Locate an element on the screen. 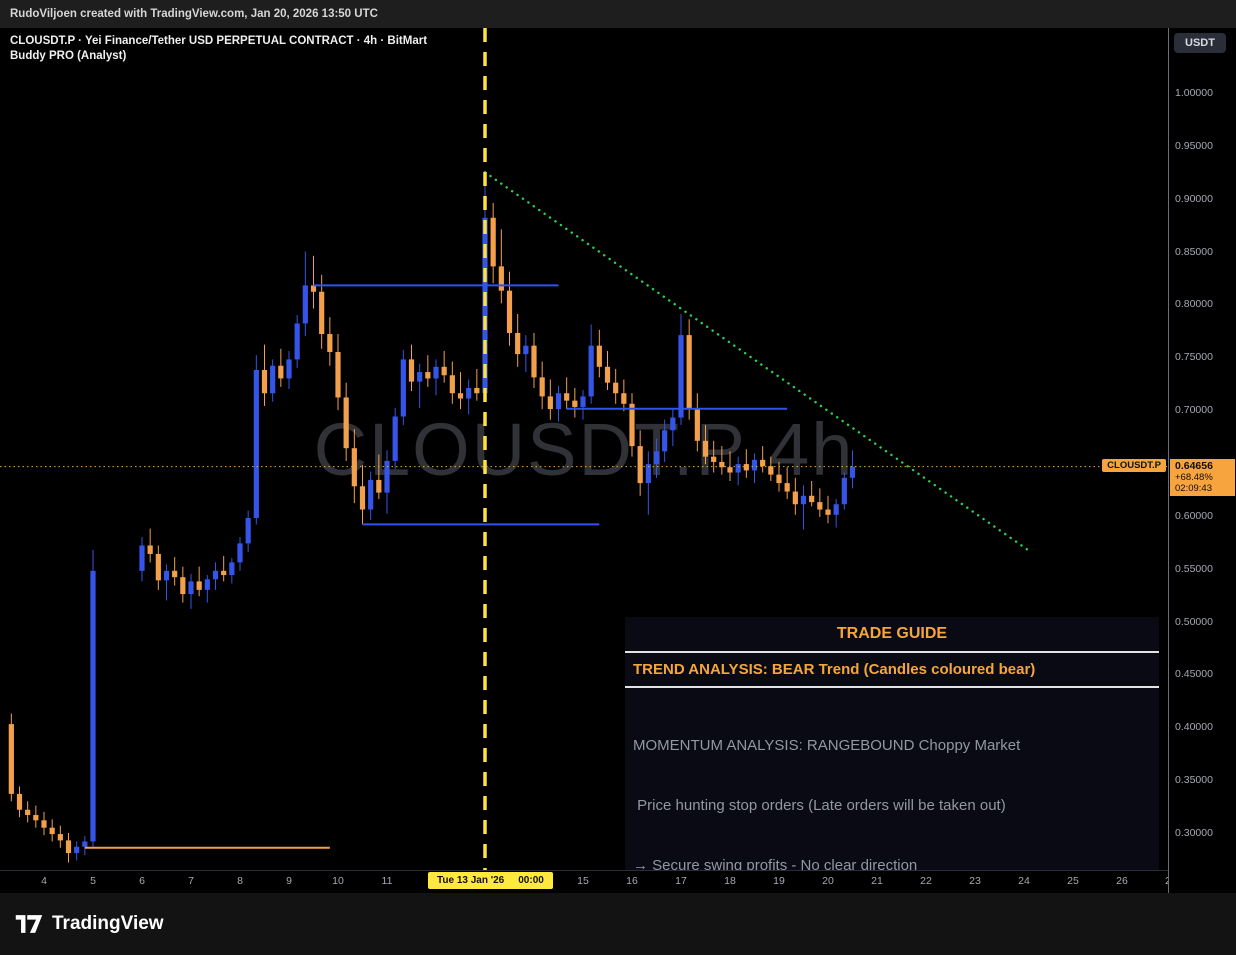 This screenshot has width=1236, height=955. tradingview-logo: TradingView is located at coordinates (89, 924).